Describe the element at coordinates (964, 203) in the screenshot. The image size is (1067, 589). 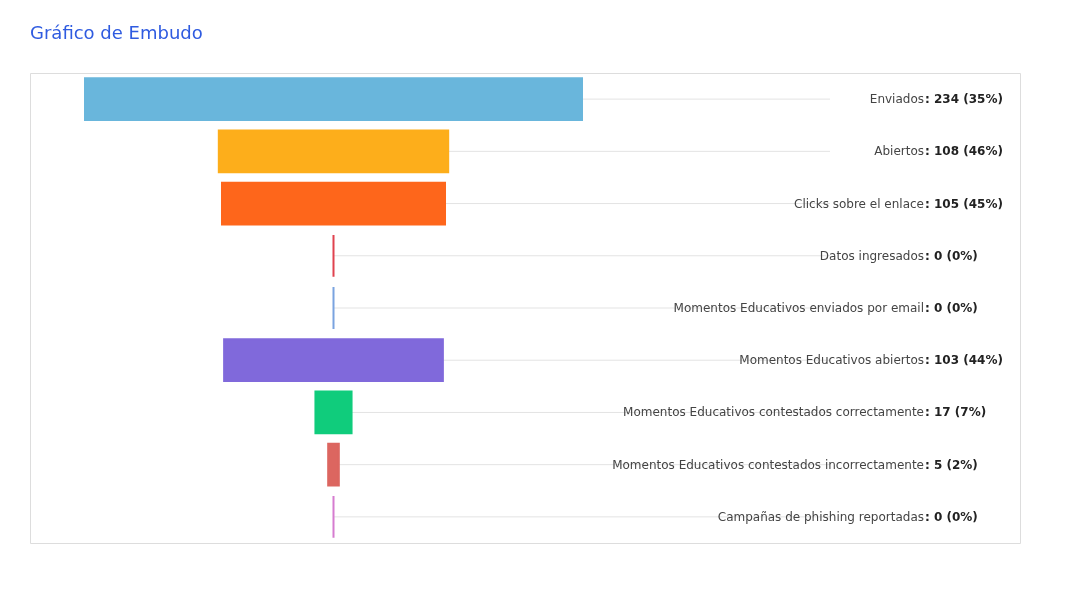
I see `data-label: : 105 (45%)` at that location.